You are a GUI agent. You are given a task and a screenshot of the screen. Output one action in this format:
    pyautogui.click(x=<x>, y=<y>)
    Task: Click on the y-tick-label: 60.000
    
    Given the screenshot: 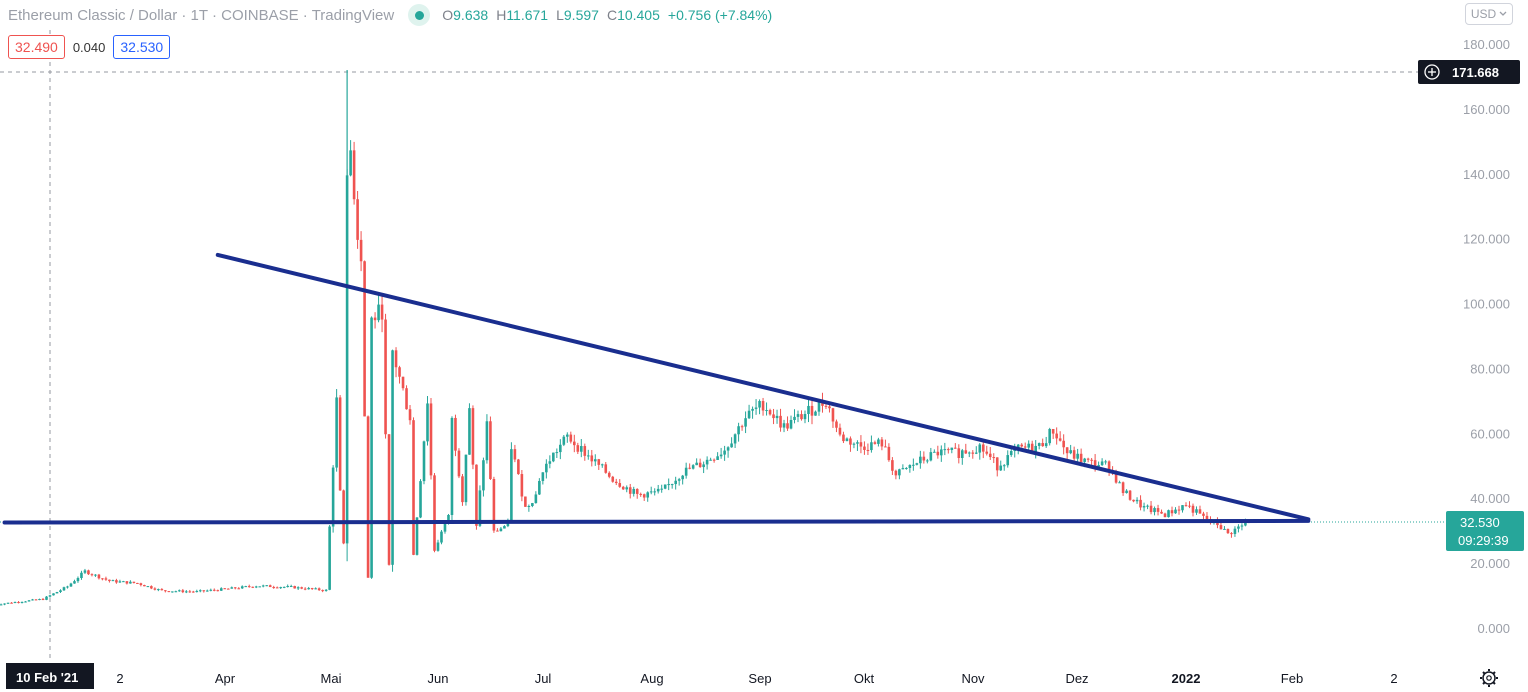 What is the action you would take?
    pyautogui.click(x=1490, y=433)
    